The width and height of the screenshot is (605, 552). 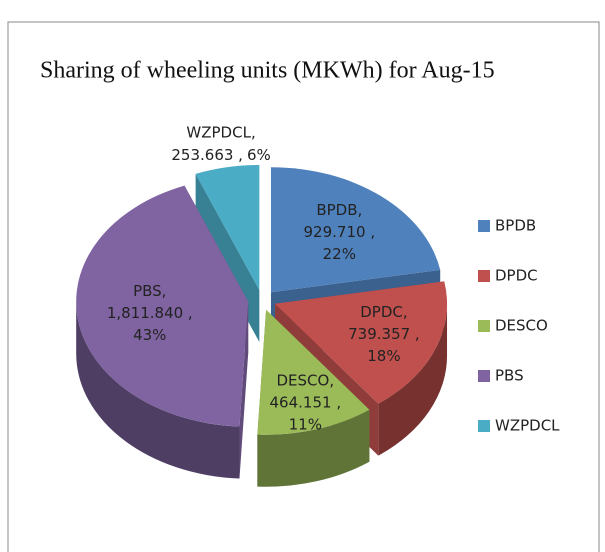 What do you see at coordinates (383, 312) in the screenshot?
I see `data-label-name: DPDC,` at bounding box center [383, 312].